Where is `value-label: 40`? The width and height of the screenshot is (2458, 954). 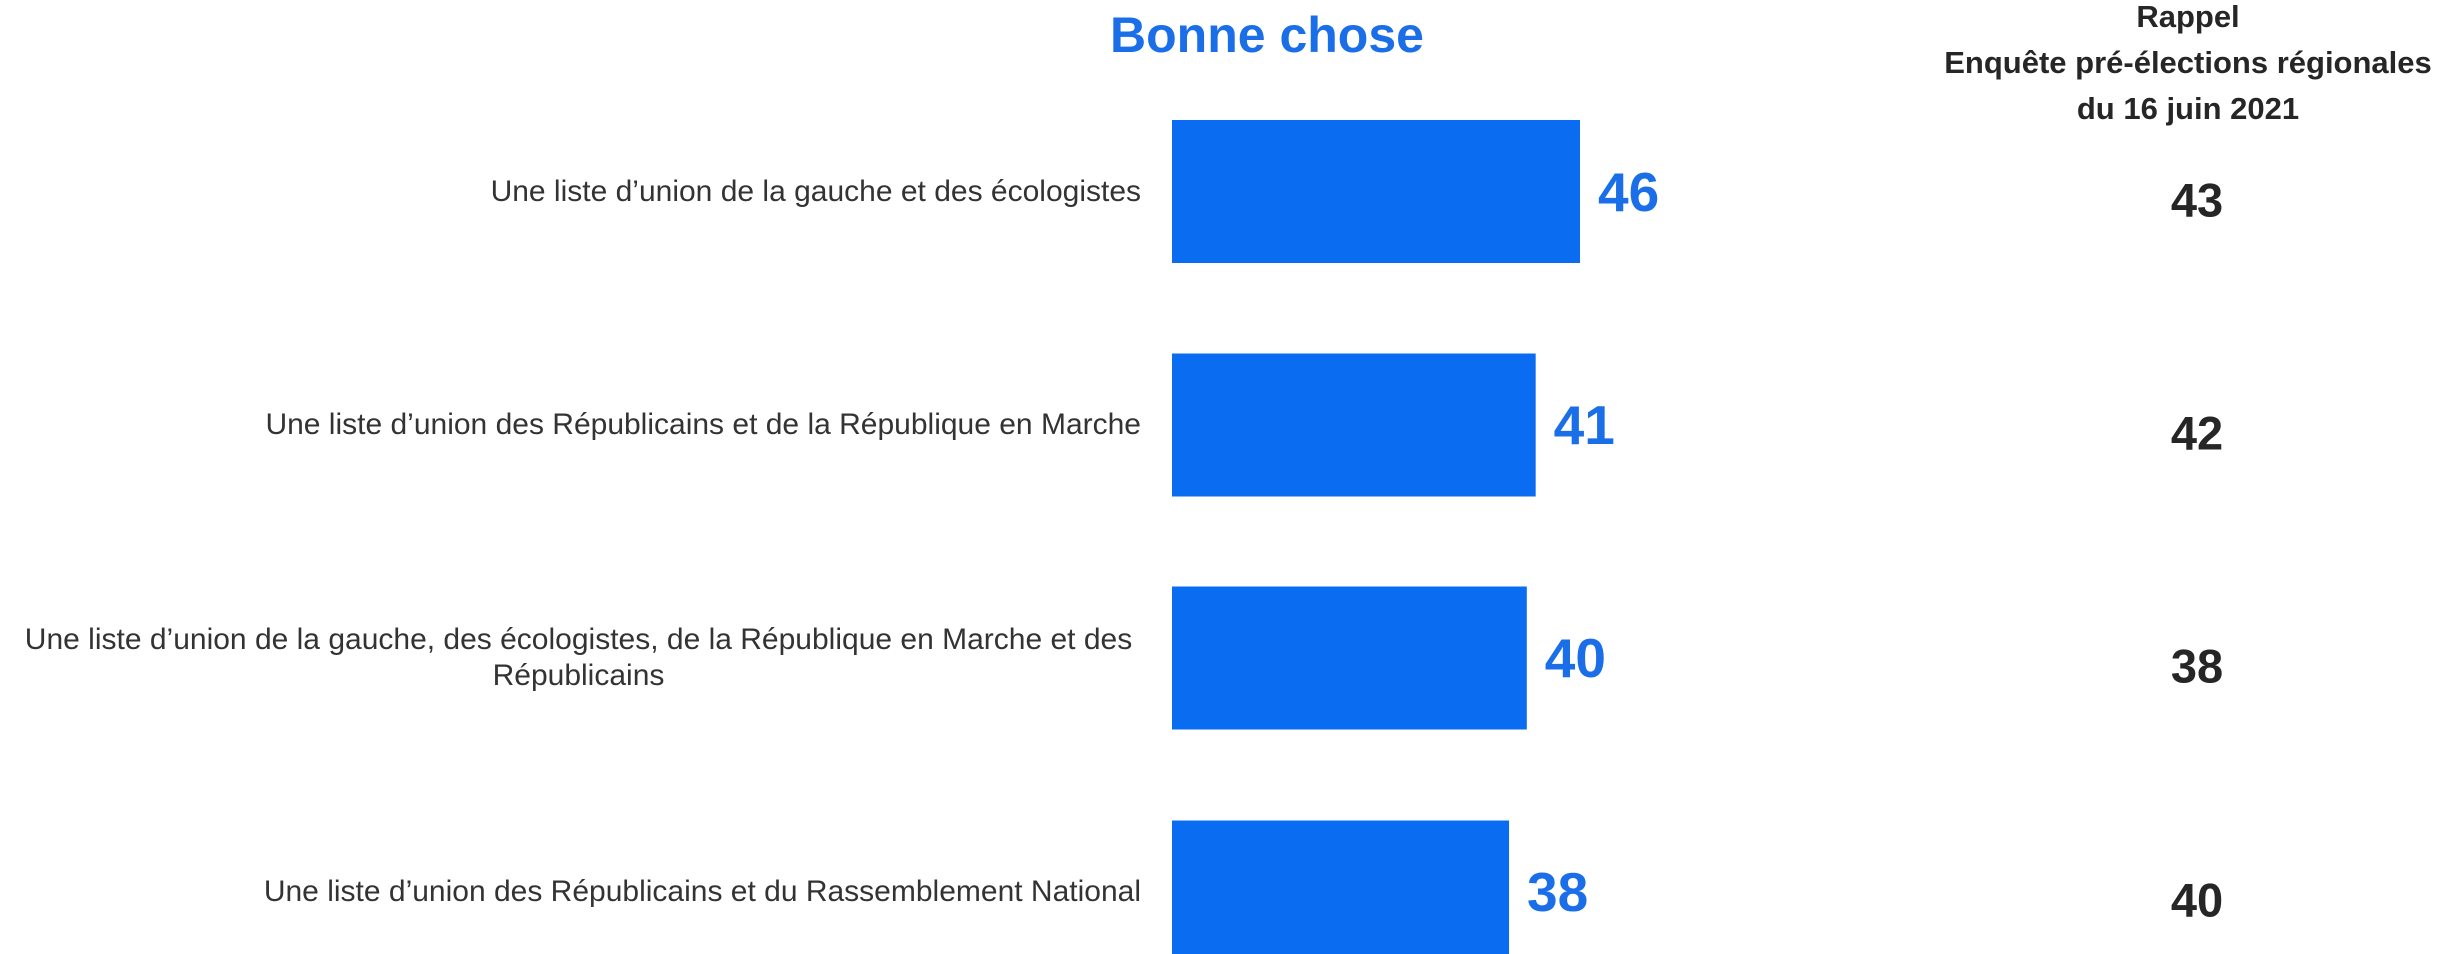
value-label: 40 is located at coordinates (1575, 658).